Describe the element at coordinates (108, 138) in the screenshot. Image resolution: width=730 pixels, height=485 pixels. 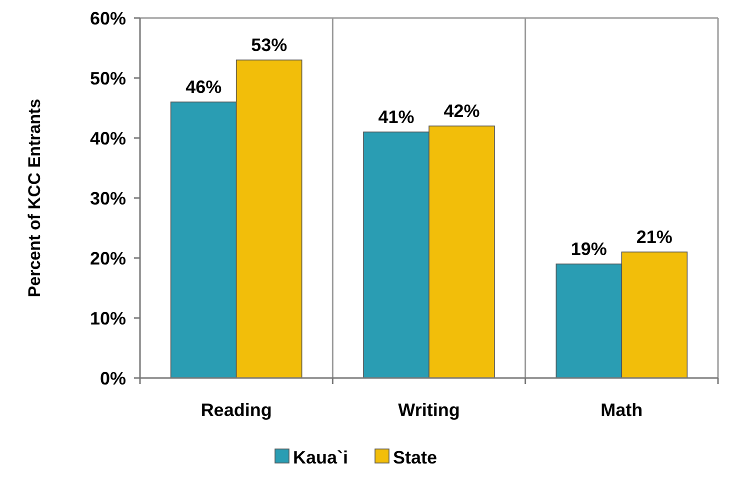
I see `y-tick-label: 40%` at that location.